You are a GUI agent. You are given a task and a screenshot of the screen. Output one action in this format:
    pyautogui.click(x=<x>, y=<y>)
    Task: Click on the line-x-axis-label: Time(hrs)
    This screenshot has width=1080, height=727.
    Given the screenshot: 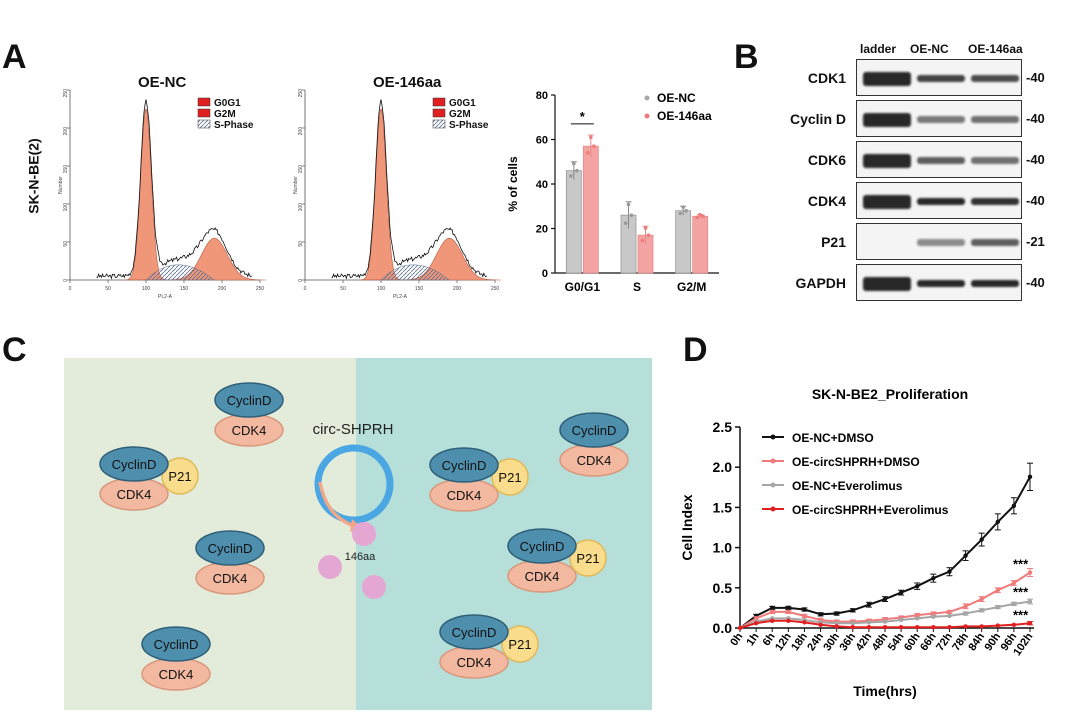 What is the action you would take?
    pyautogui.click(x=885, y=691)
    